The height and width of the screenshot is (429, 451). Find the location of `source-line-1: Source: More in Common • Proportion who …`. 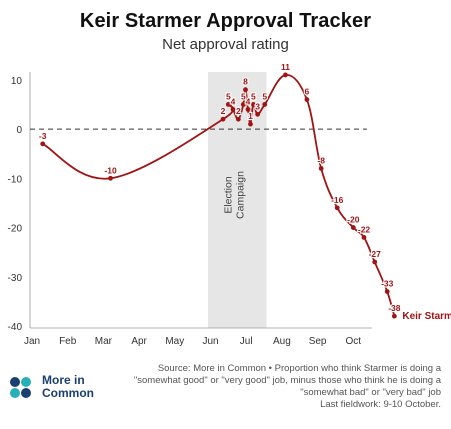

source-line-1: Source: More in Common • Proportion who … is located at coordinates (299, 368).